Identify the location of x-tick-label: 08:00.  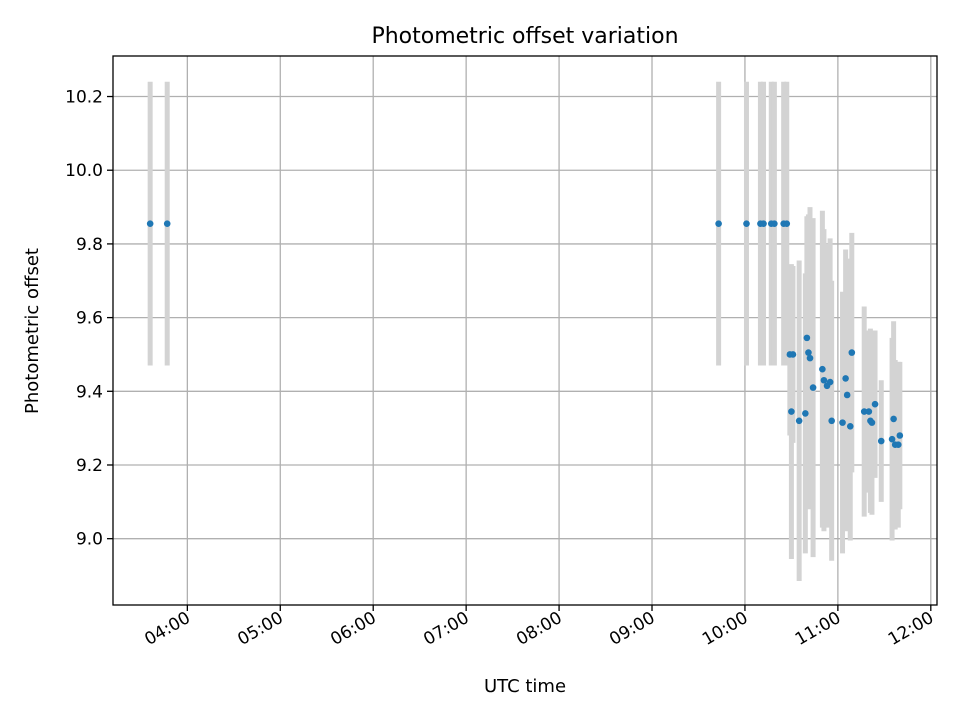
(539, 629).